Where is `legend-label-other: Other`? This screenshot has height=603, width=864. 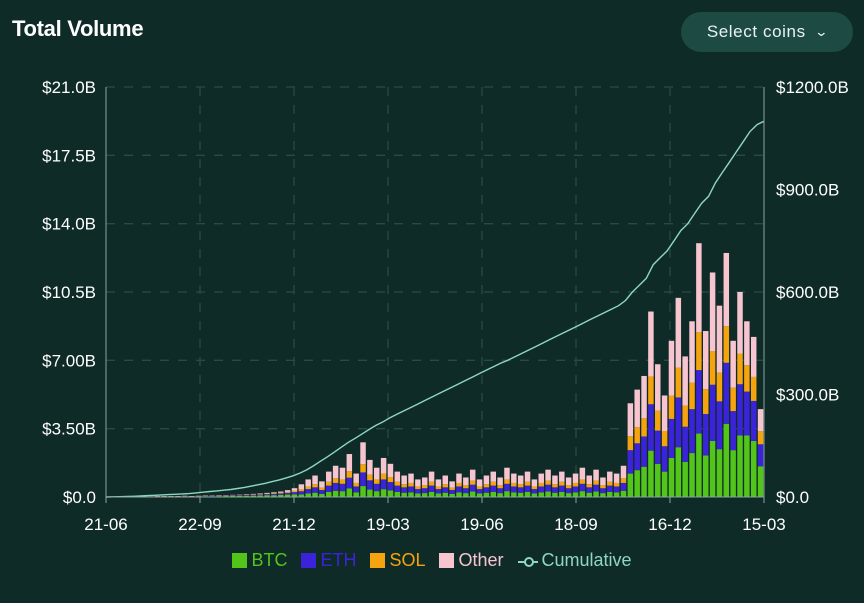 legend-label-other: Other is located at coordinates (481, 560).